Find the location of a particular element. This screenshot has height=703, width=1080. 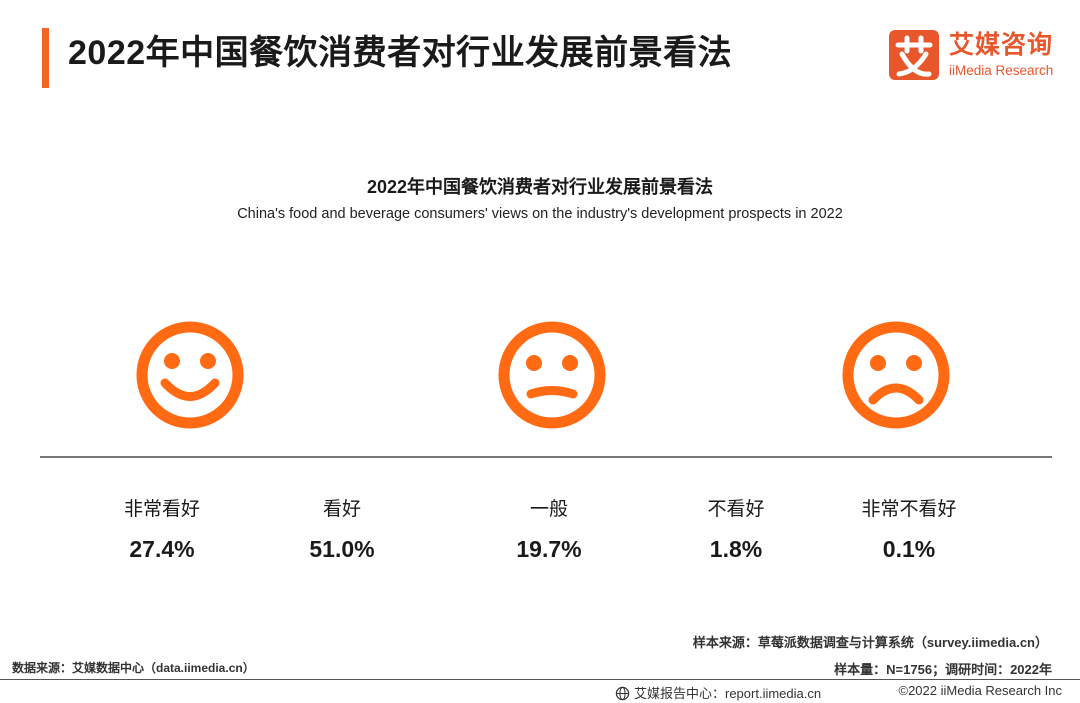

logo-mark-icon is located at coordinates (914, 55).